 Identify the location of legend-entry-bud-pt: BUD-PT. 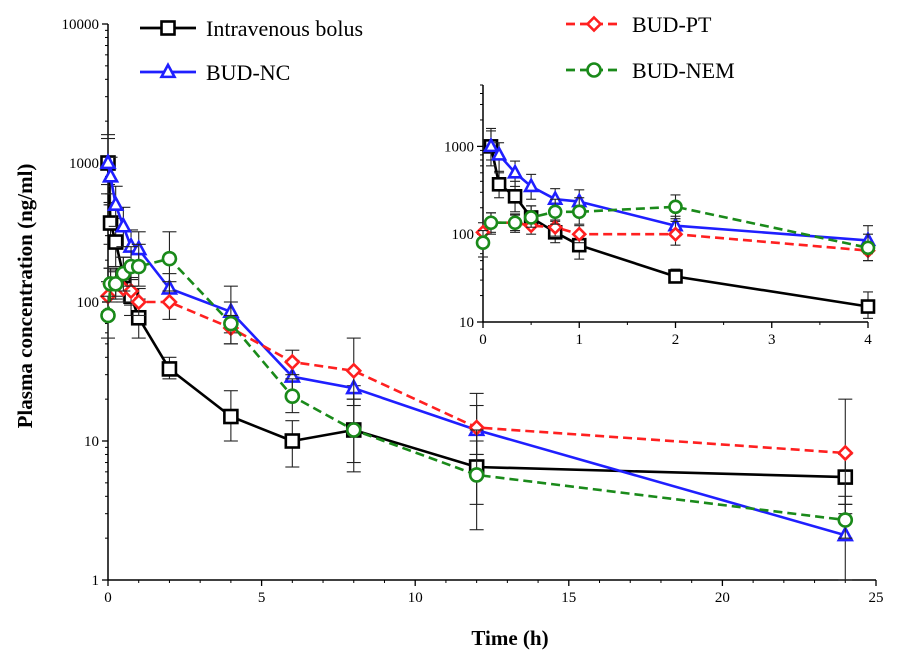
(639, 24).